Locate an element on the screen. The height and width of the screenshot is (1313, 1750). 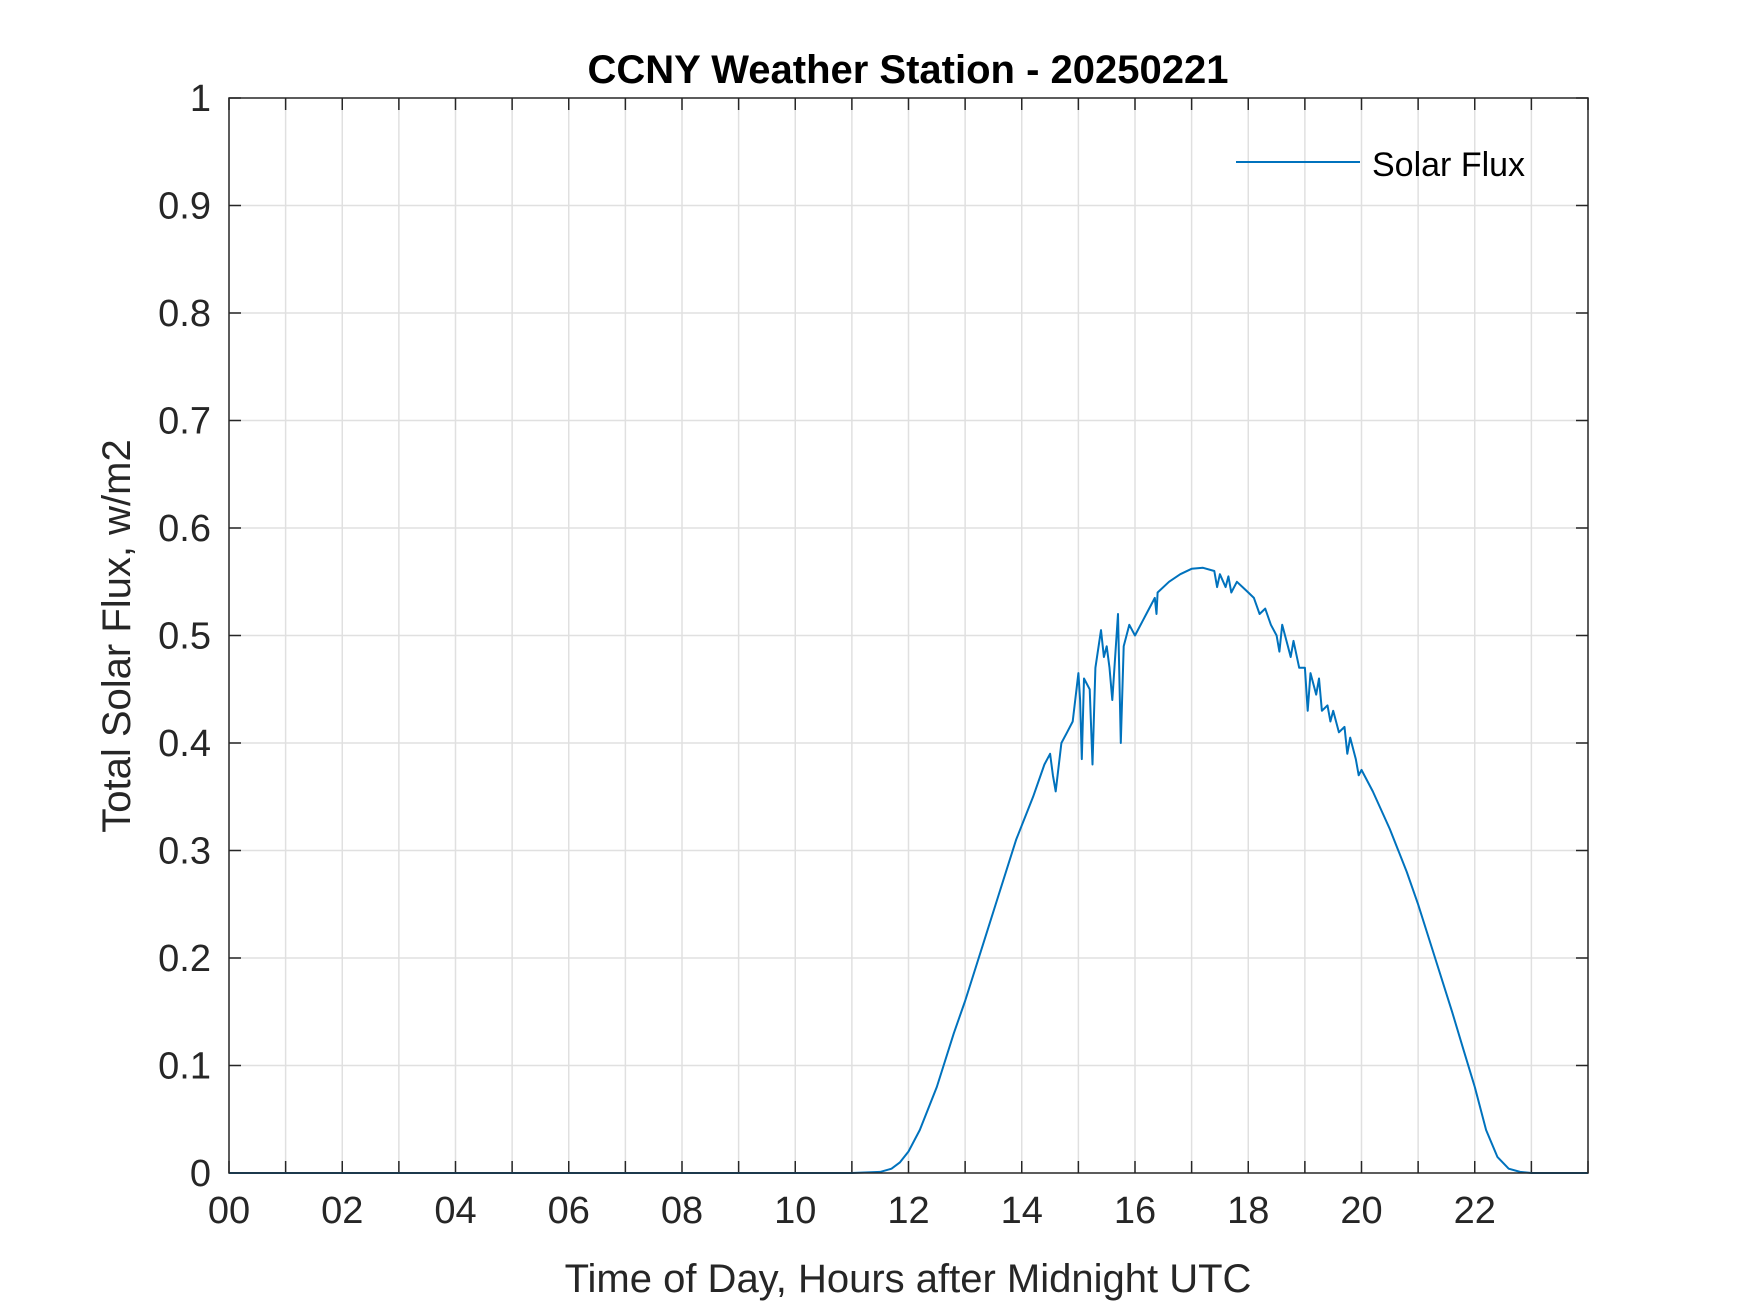
y-tick-label: 0.7 is located at coordinates (184, 422).